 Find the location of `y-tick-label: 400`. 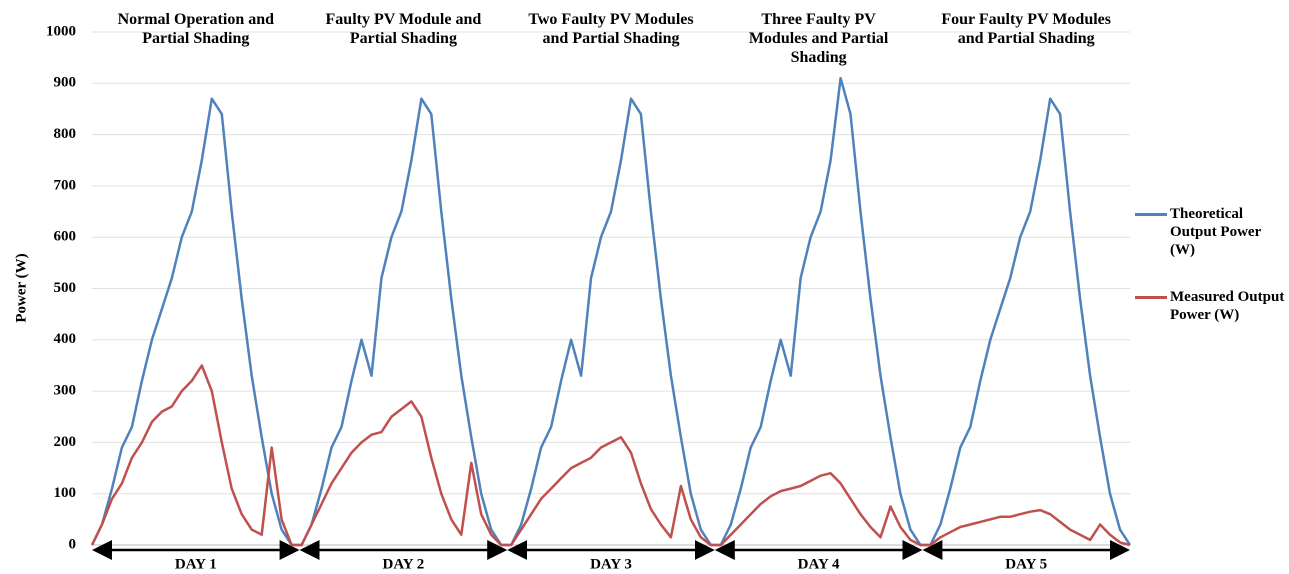

y-tick-label: 400 is located at coordinates (65, 339).